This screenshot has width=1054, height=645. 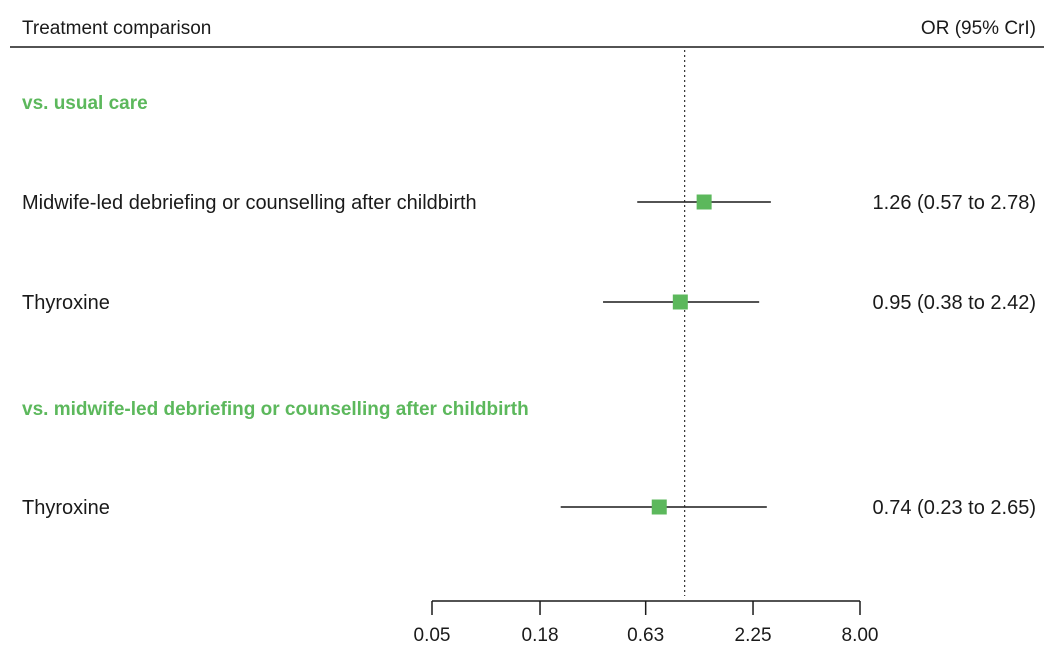 What do you see at coordinates (116, 28) in the screenshot?
I see `header-treatment-comparison: Treatment comparison` at bounding box center [116, 28].